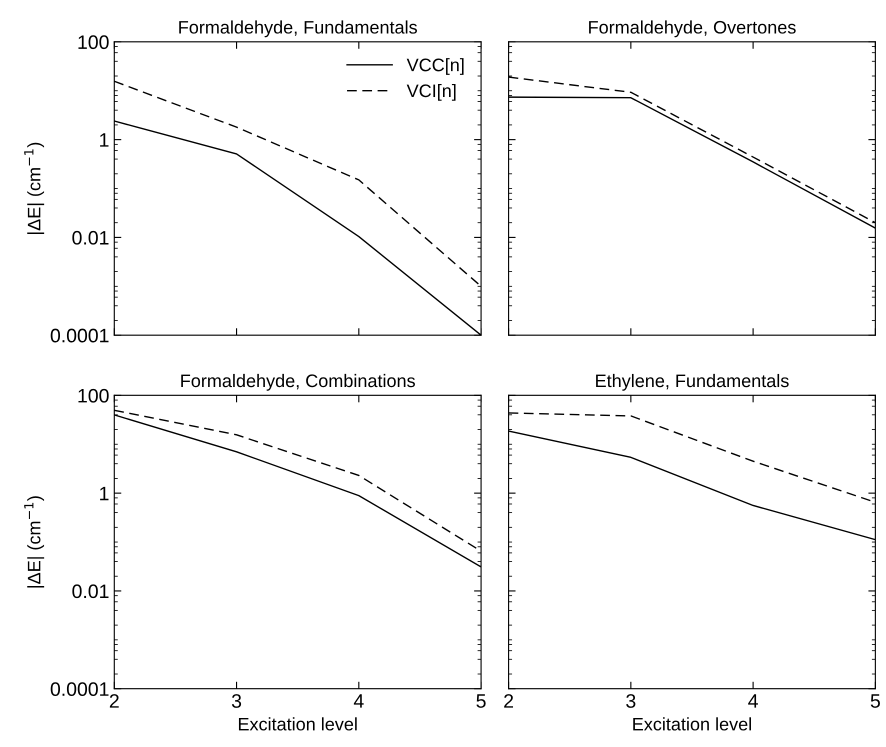 The height and width of the screenshot is (747, 886). What do you see at coordinates (298, 29) in the screenshot?
I see `chart-title: Formaldehyde, Fundamentals` at bounding box center [298, 29].